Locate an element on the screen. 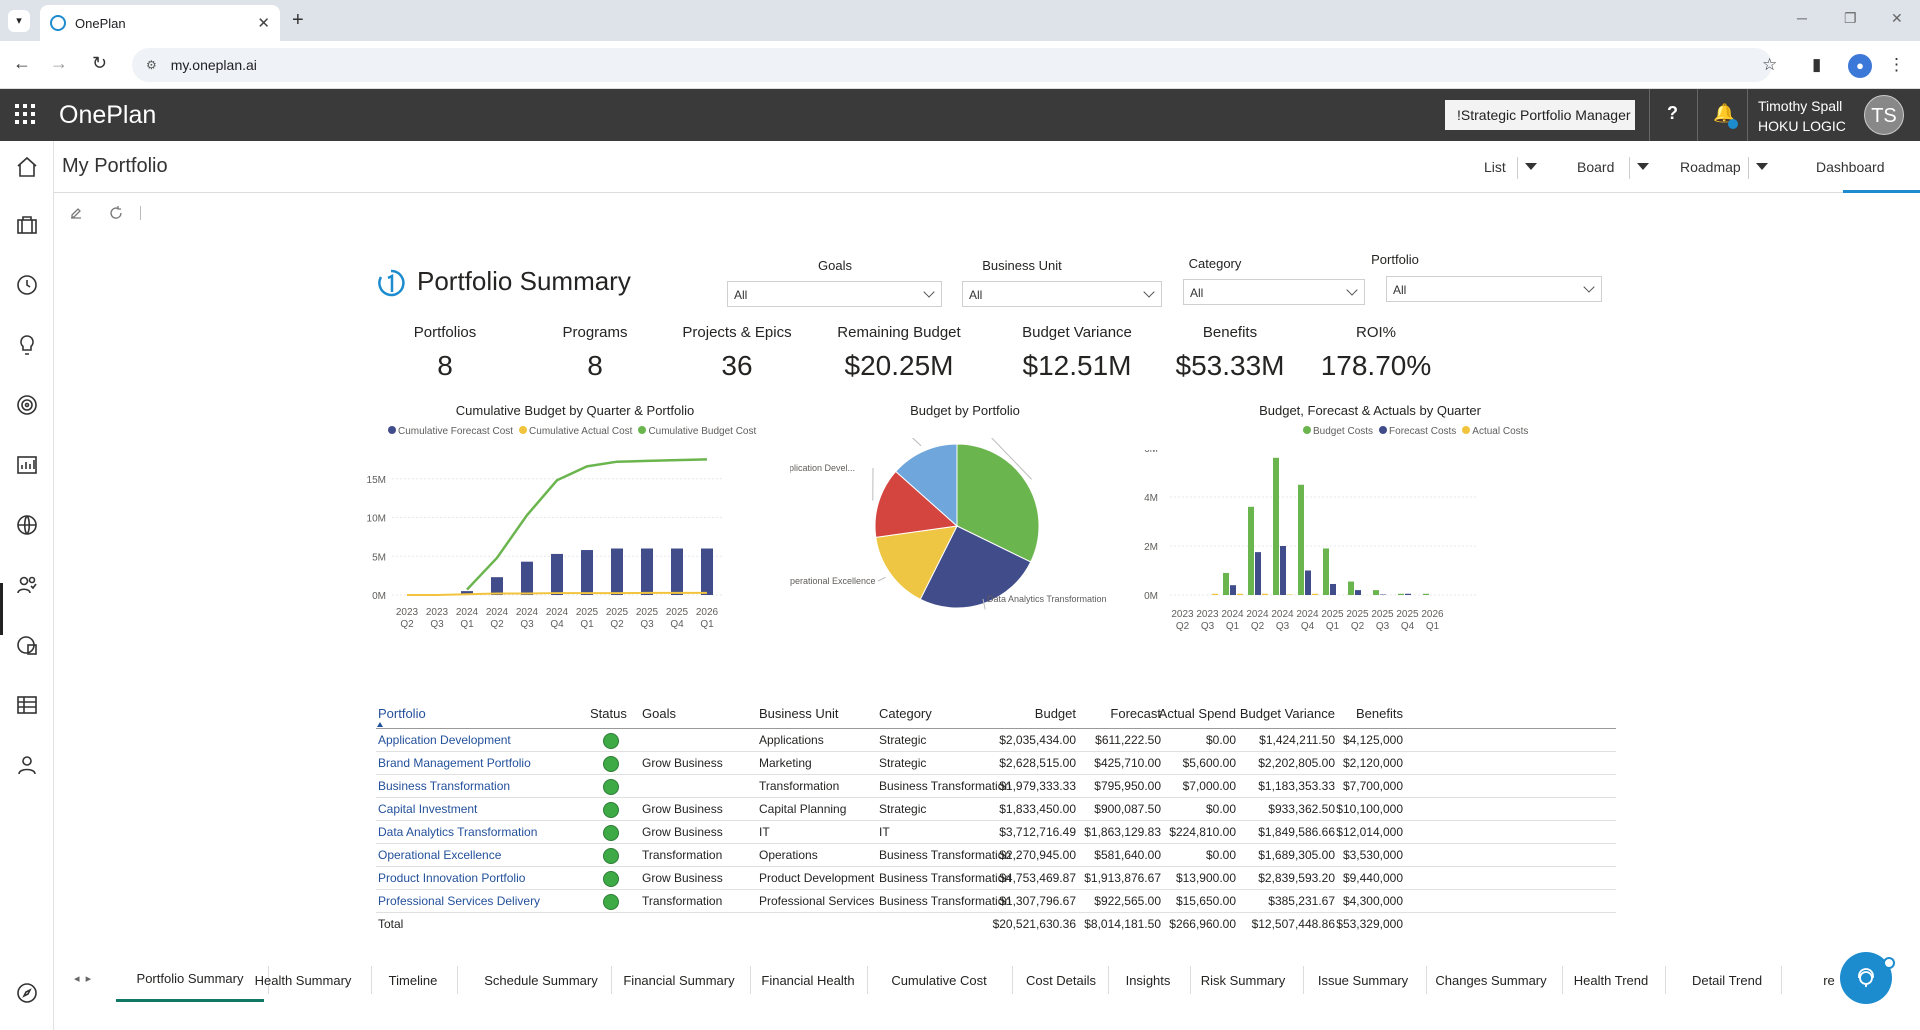 The image size is (1920, 1030). report-tab: Financial Health is located at coordinates (808, 980).